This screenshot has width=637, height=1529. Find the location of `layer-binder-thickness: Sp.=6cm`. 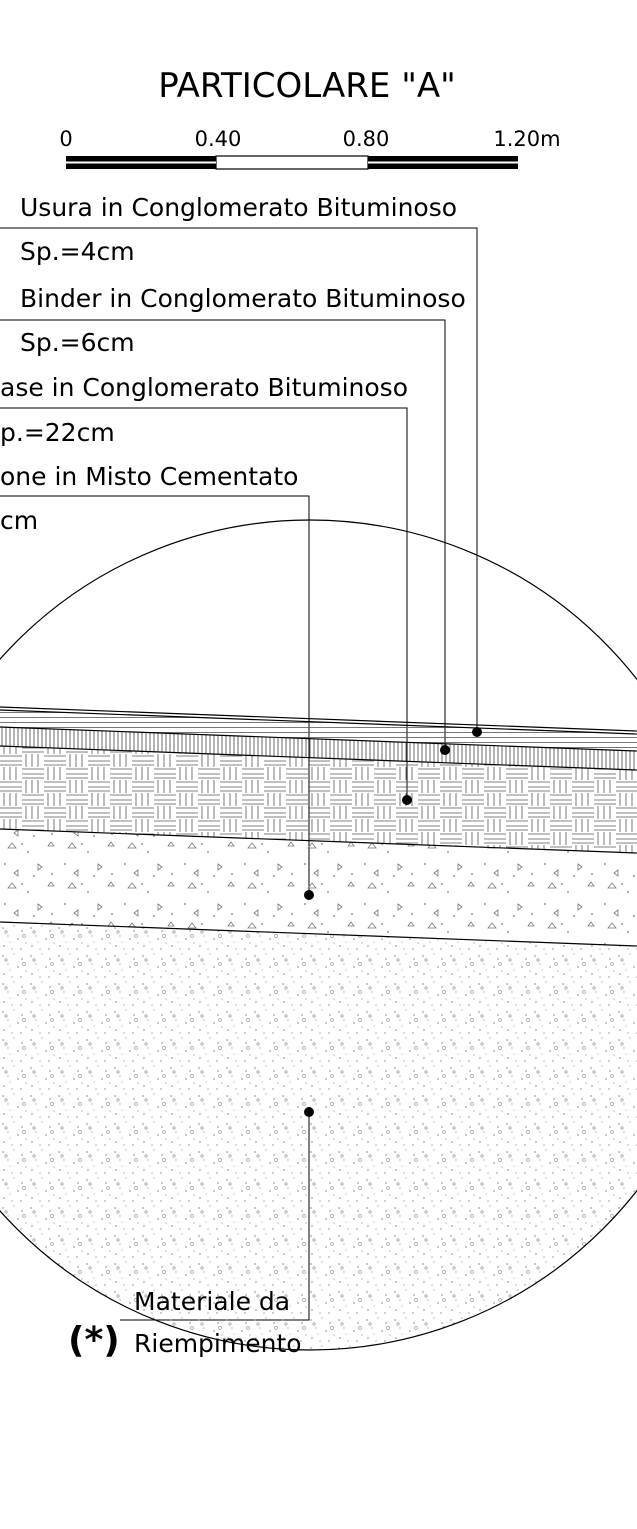

layer-binder-thickness: Sp.=6cm is located at coordinates (77, 342).